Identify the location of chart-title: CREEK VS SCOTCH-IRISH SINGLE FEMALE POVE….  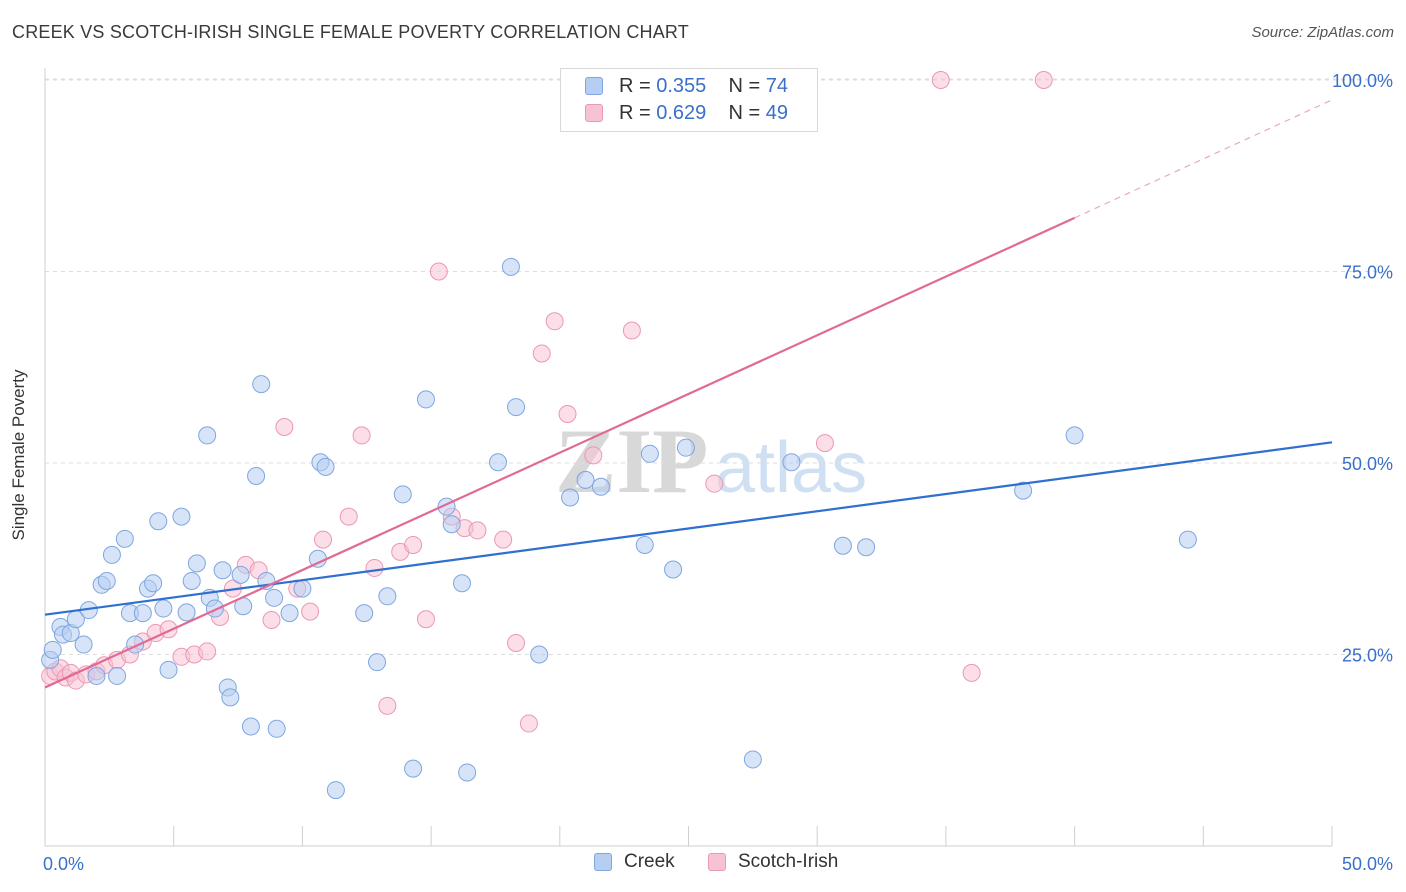
(350, 32).